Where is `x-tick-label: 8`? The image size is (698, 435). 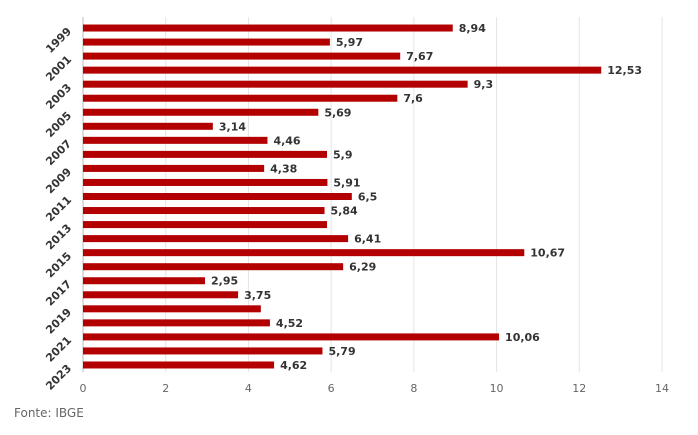 x-tick-label: 8 is located at coordinates (413, 388).